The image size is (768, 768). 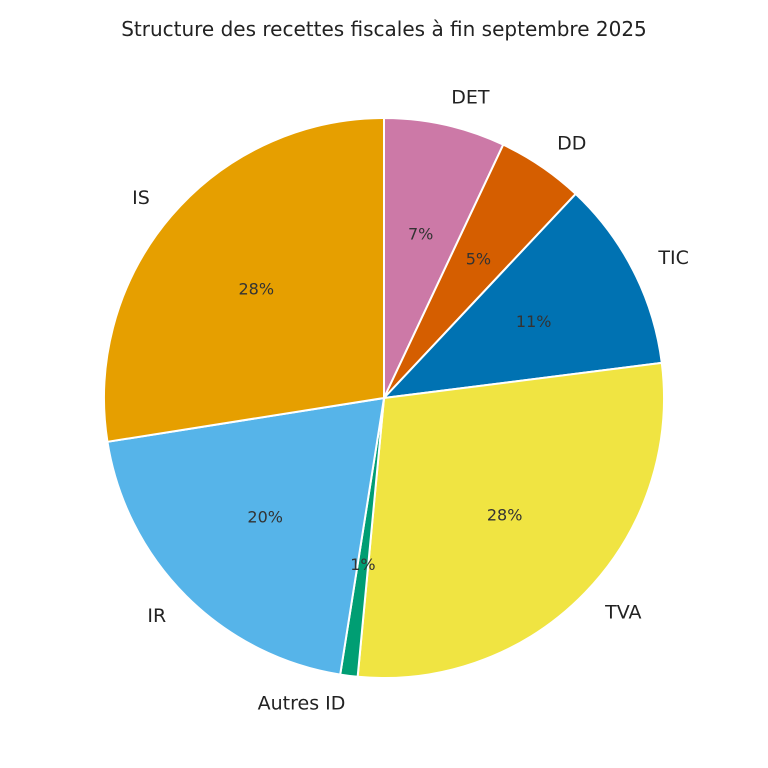 I want to click on percent-label-is: 28%, so click(x=256, y=288).